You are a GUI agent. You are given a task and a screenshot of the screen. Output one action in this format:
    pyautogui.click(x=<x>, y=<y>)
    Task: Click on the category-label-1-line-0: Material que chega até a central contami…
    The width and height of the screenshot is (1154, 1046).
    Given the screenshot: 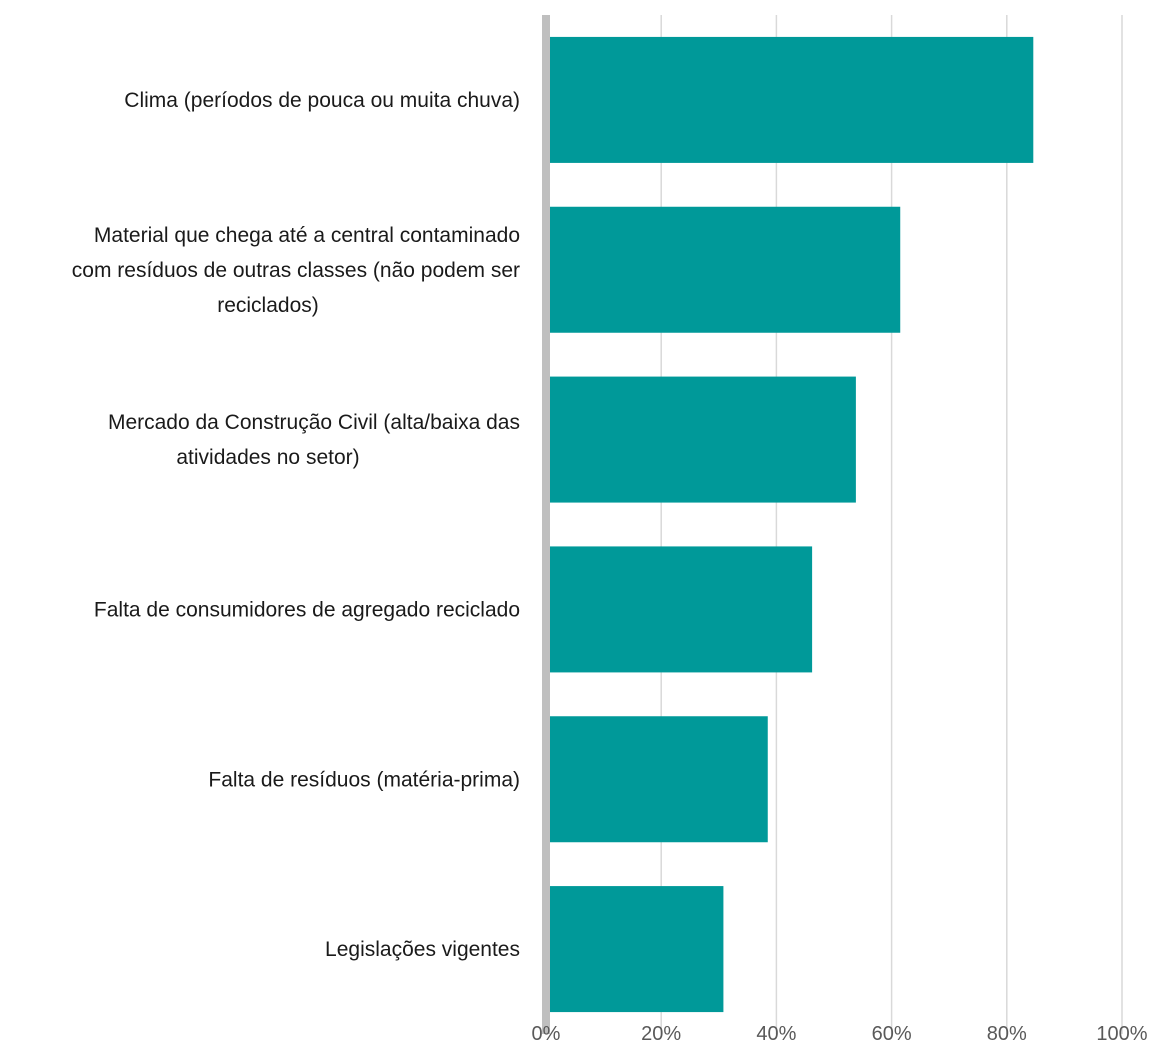 What is the action you would take?
    pyautogui.click(x=307, y=235)
    